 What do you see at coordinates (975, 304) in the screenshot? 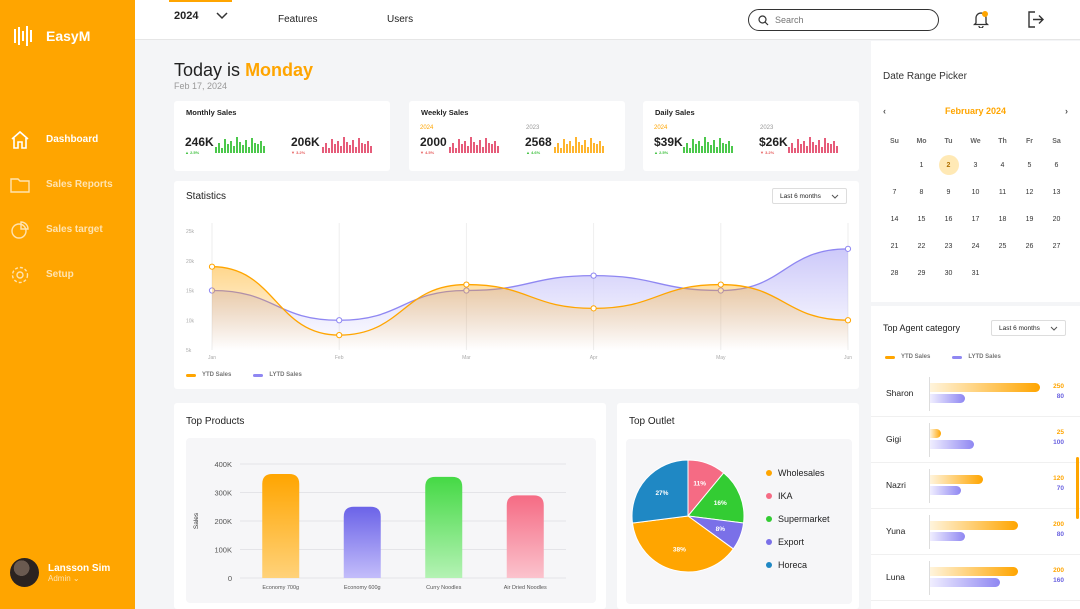
I see `divider` at bounding box center [975, 304].